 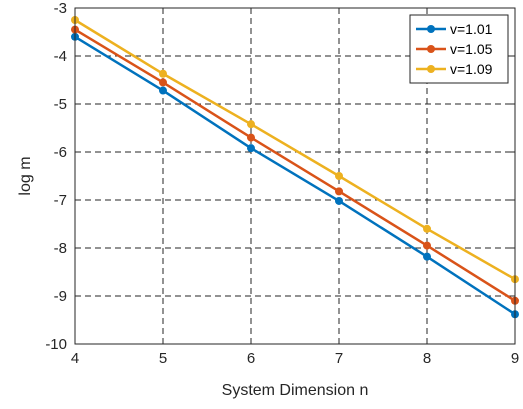 What do you see at coordinates (60, 56) in the screenshot?
I see `y-tick-label: -4` at bounding box center [60, 56].